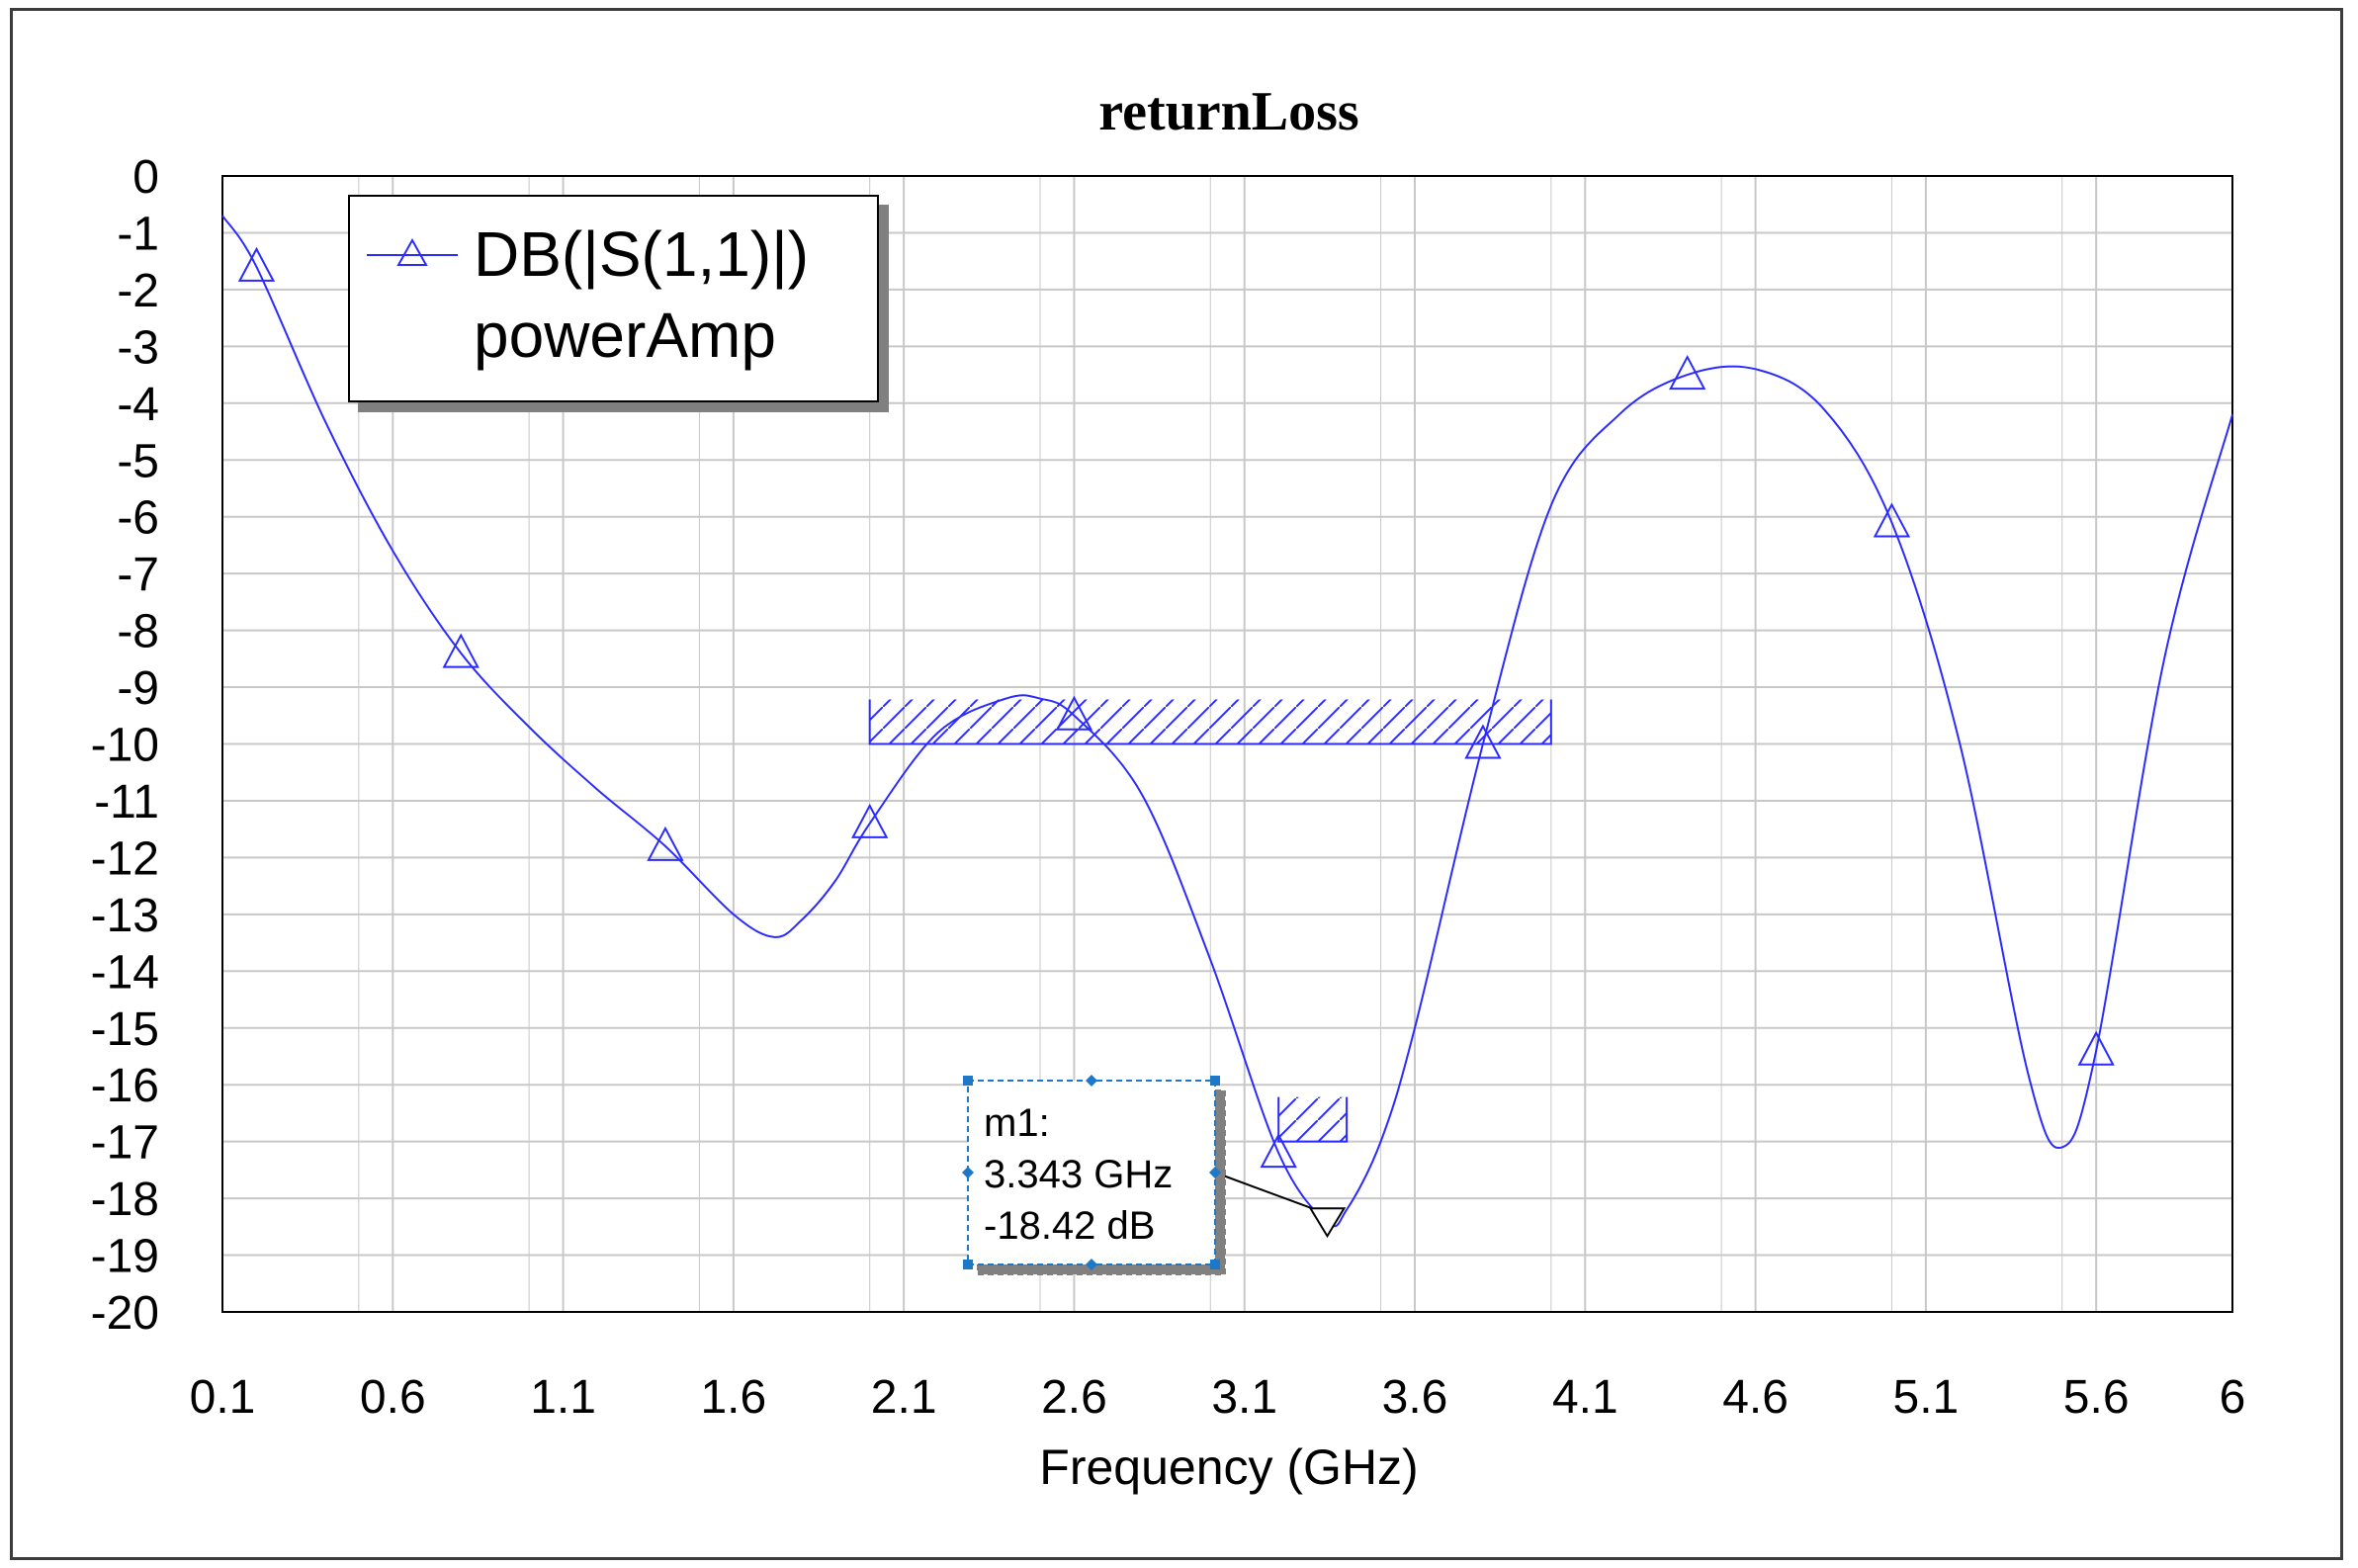  I want to click on chart-title: returnLoss, so click(1228, 111).